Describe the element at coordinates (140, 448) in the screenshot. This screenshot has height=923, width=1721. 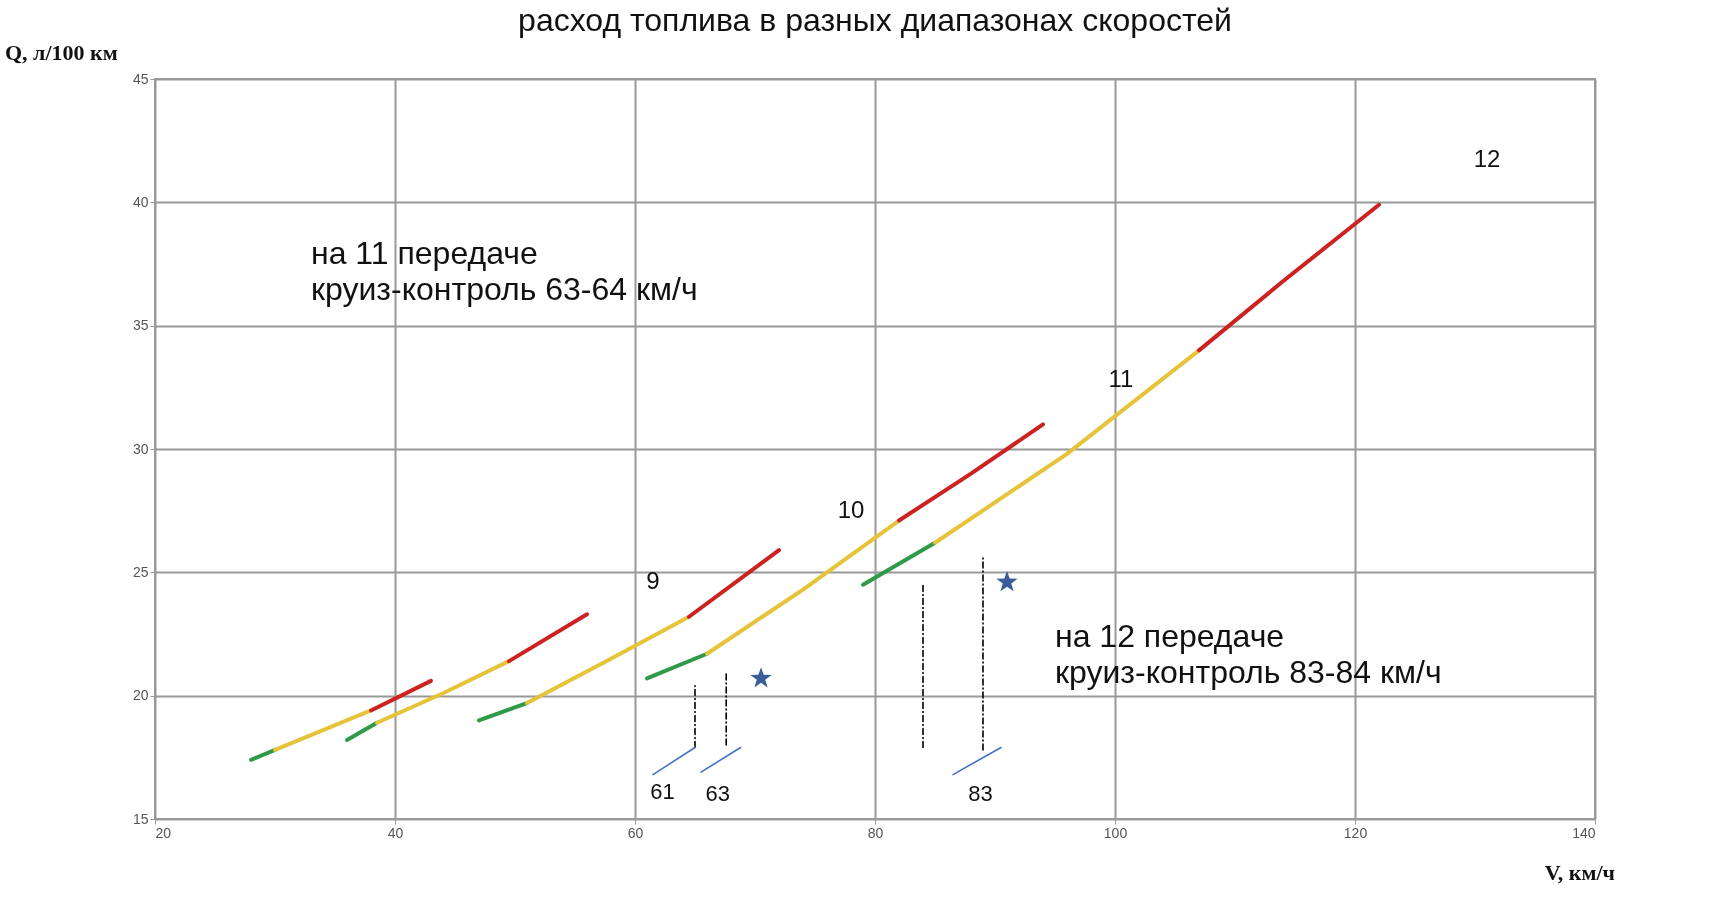
I see `y-tick-label: 30` at that location.